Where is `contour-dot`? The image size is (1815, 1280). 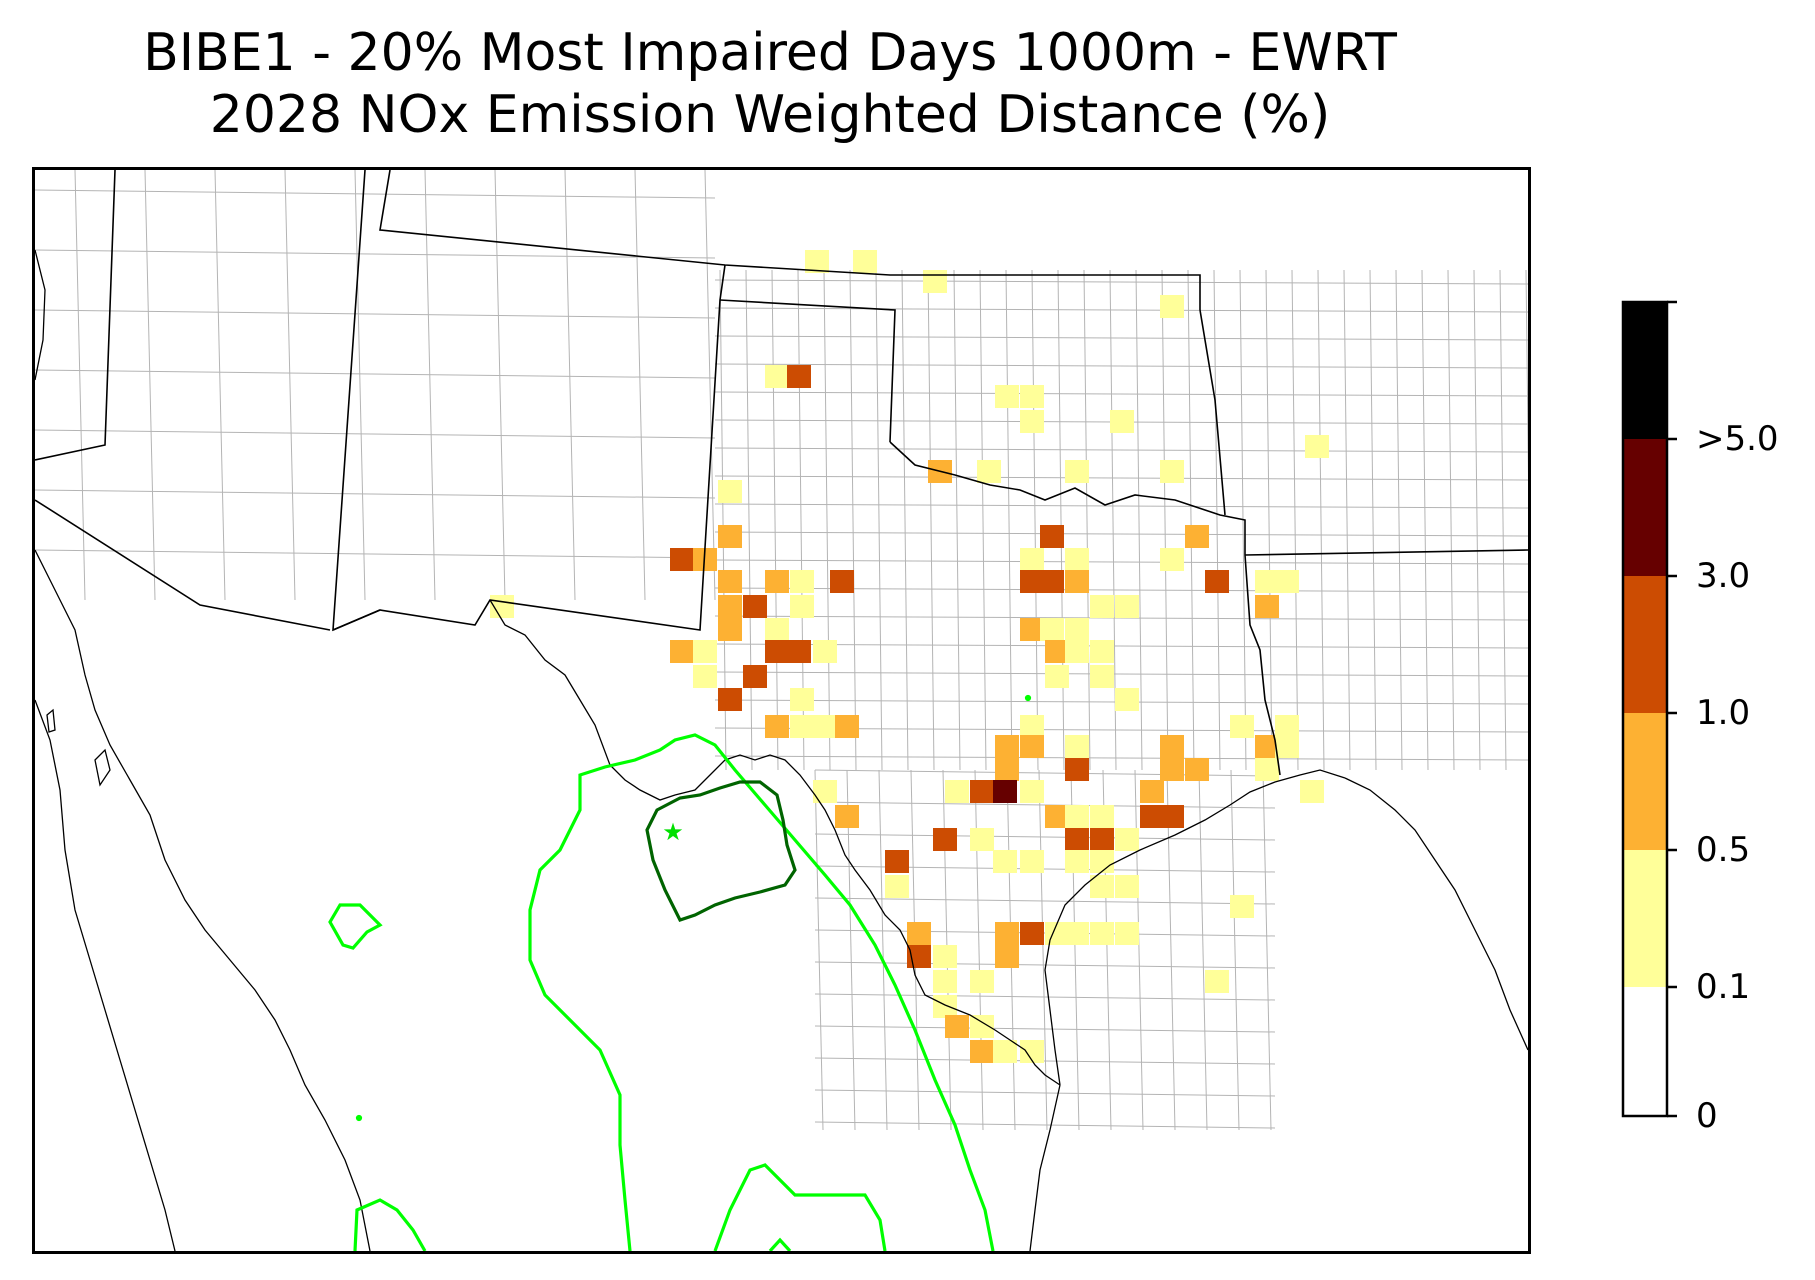
contour-dot is located at coordinates (359, 1118).